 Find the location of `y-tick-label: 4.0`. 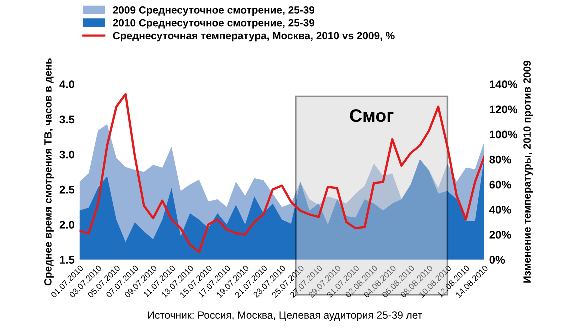

y-tick-label: 4.0 is located at coordinates (67, 84).